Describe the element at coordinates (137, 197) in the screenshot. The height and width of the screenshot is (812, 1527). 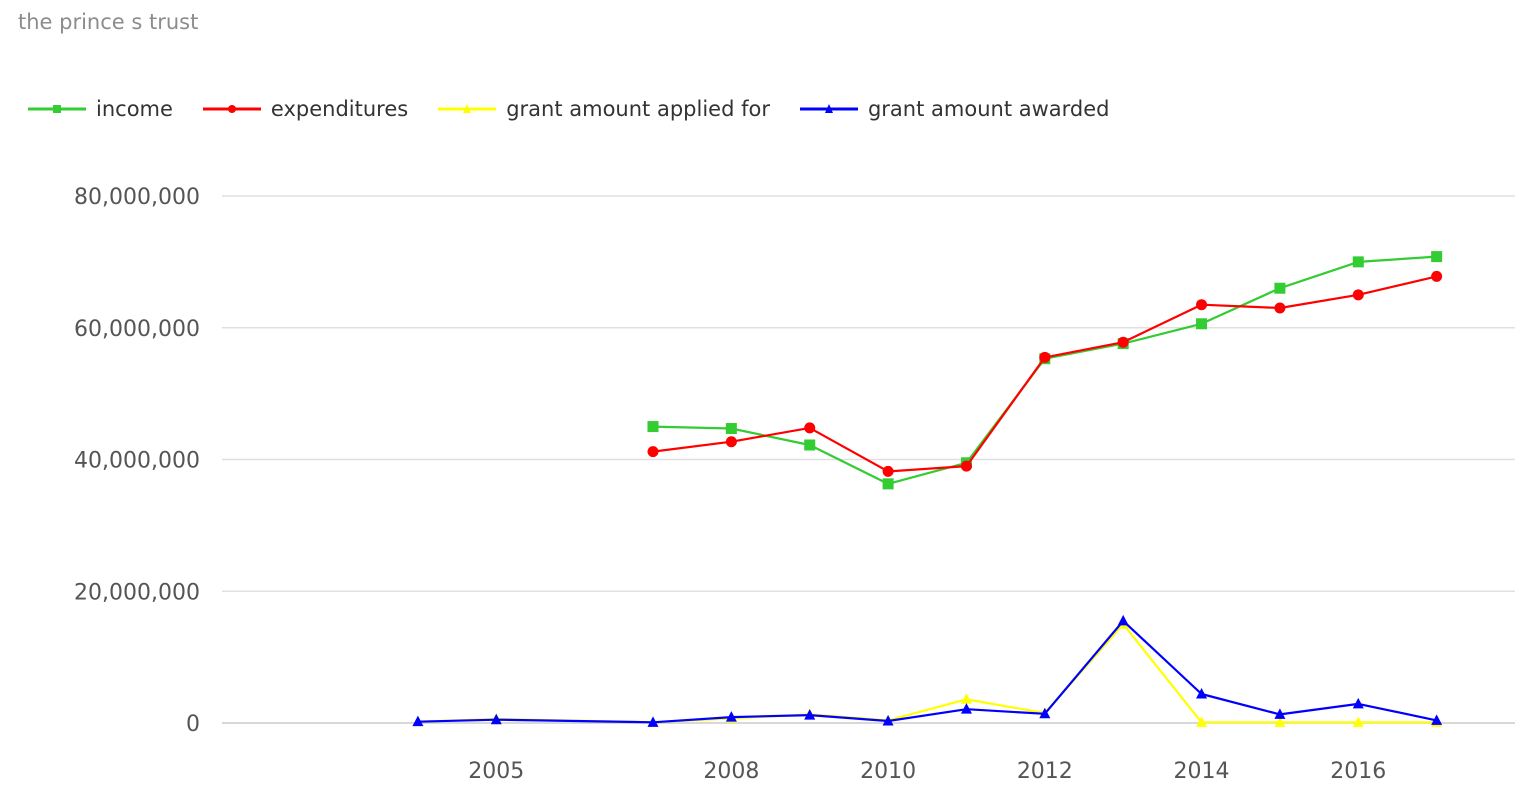
I see `y-tick-label: 80,000,000` at that location.